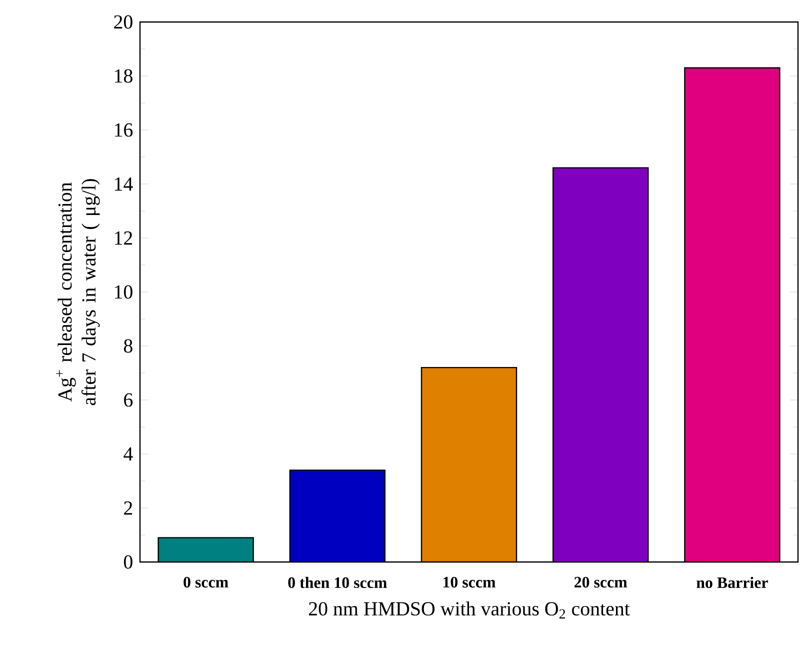 This screenshot has height=652, width=800. Describe the element at coordinates (470, 582) in the screenshot. I see `x-tick-label: 10 sccm` at that location.